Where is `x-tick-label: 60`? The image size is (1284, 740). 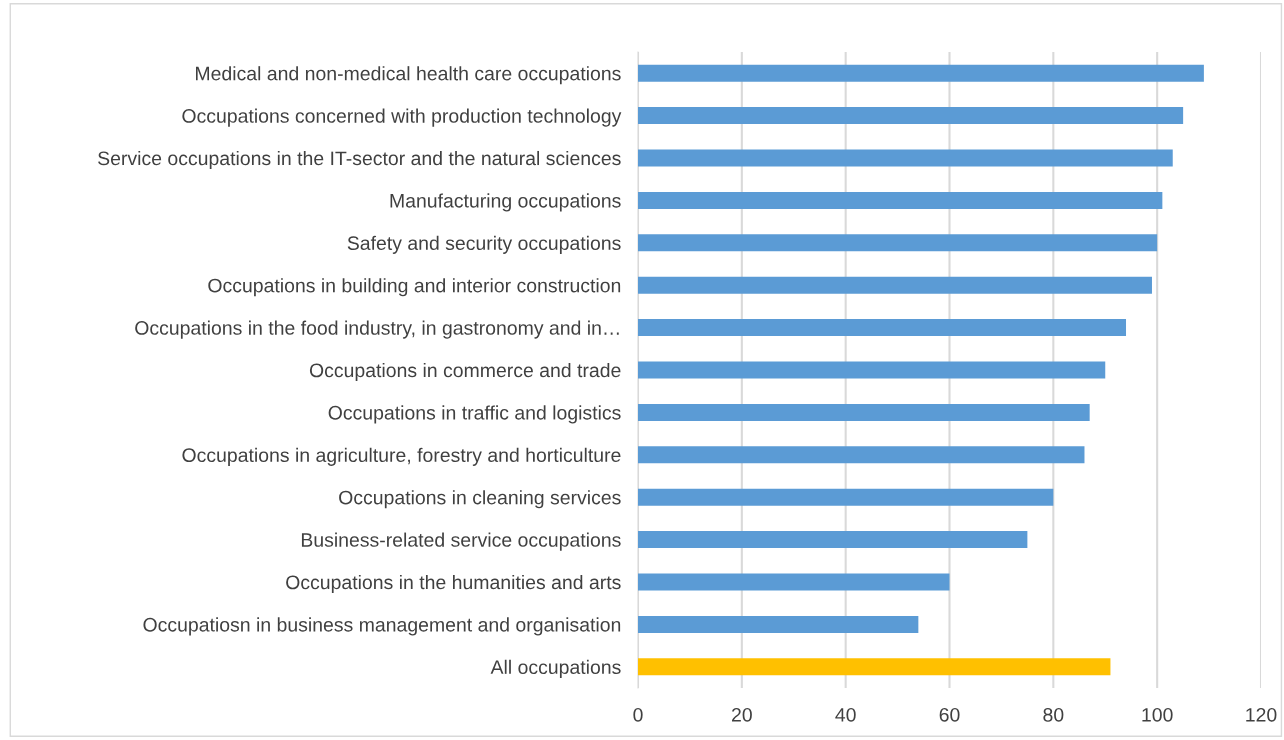
x-tick-label: 60 is located at coordinates (949, 714).